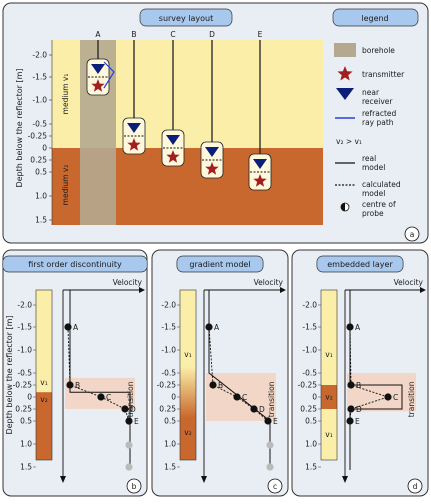 This screenshot has width=431, height=504. What do you see at coordinates (179, 110) in the screenshot?
I see `boreholes: A B C D E` at bounding box center [179, 110].